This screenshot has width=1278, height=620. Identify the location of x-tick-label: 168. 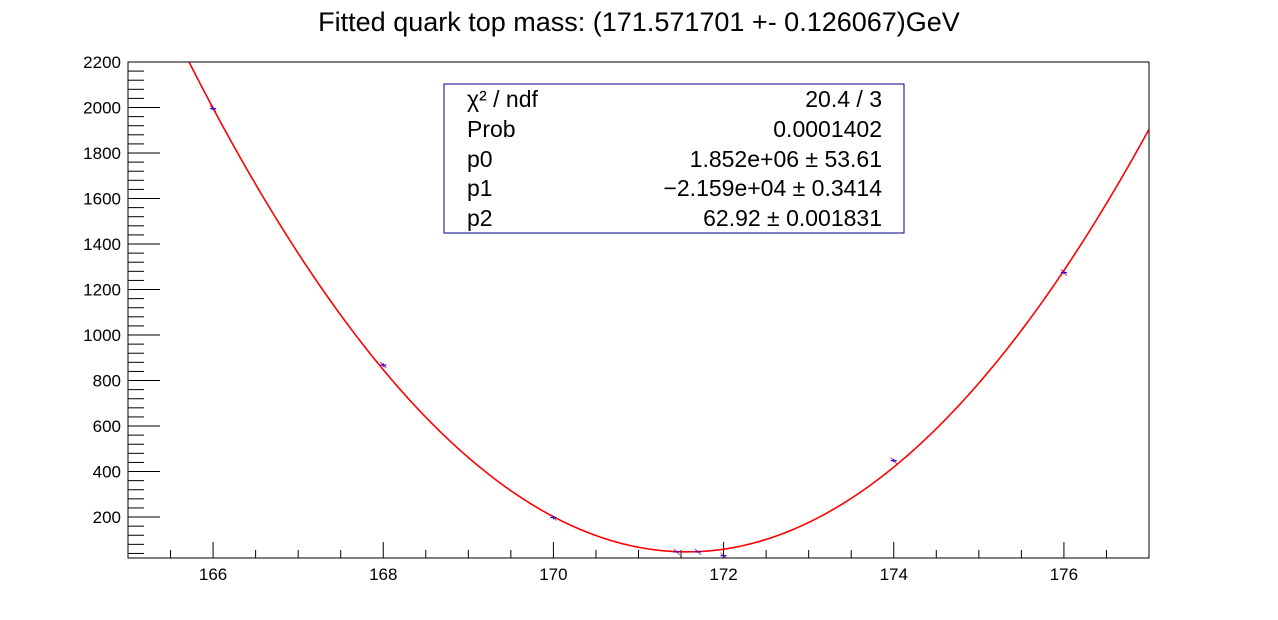
(383, 574).